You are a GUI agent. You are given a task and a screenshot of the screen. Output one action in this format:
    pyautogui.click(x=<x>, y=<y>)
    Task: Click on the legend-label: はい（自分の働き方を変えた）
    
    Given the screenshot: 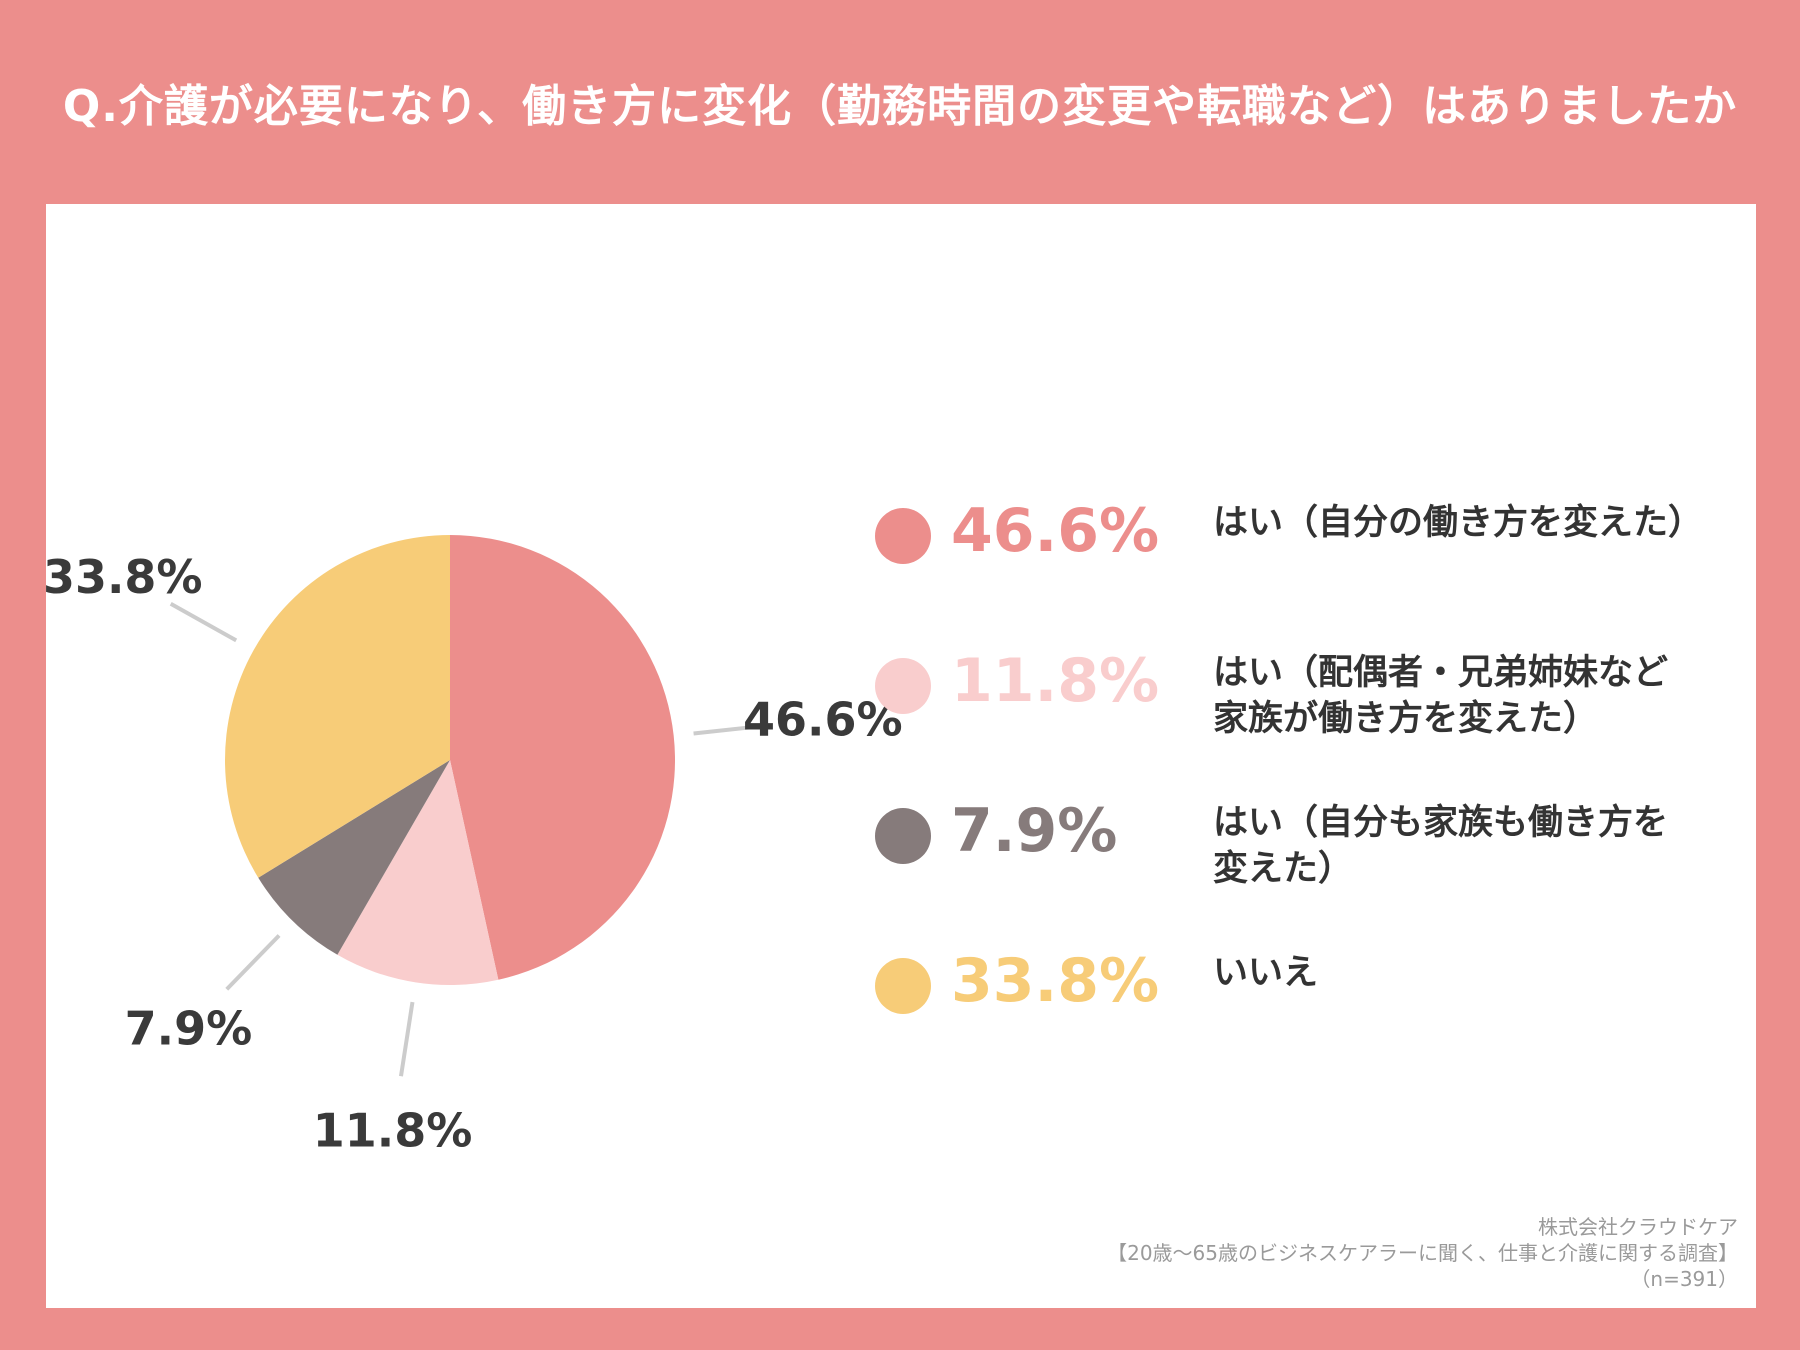 What is the action you would take?
    pyautogui.click(x=1458, y=523)
    